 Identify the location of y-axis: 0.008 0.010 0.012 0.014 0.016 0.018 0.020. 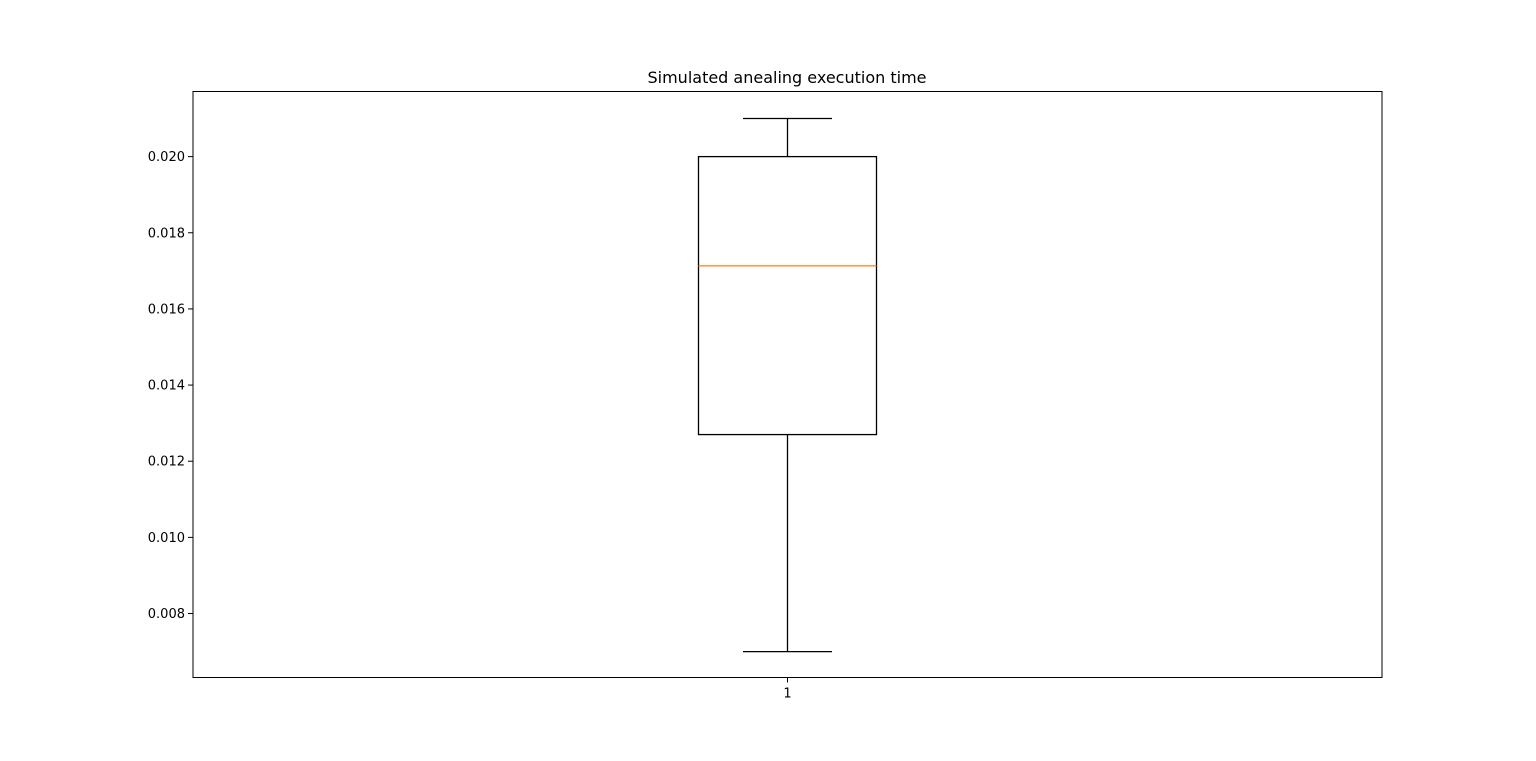
(170, 386).